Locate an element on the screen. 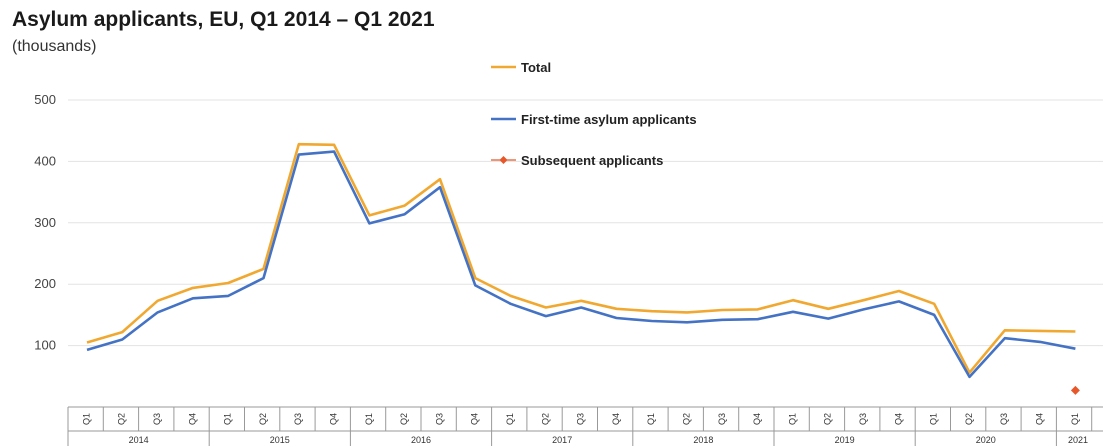 Image resolution: width=1107 pixels, height=446 pixels. y-tick-label-400: 400 is located at coordinates (45, 160).